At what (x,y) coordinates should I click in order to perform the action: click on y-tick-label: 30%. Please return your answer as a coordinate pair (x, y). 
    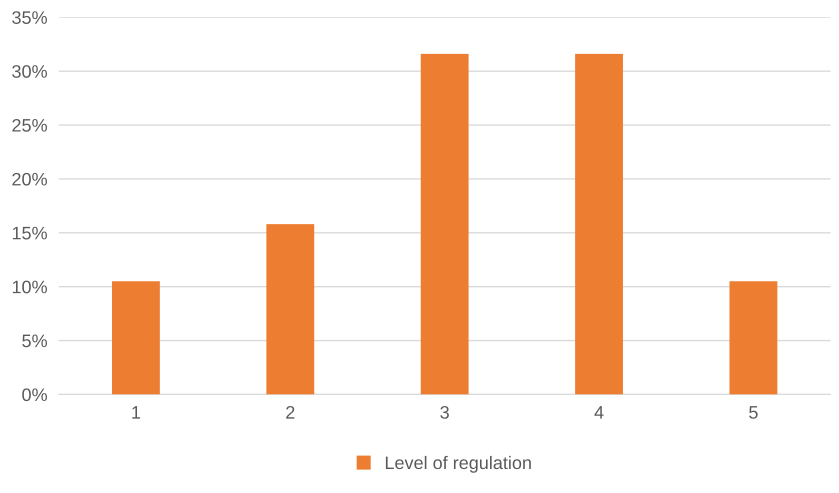
    Looking at the image, I should click on (29, 71).